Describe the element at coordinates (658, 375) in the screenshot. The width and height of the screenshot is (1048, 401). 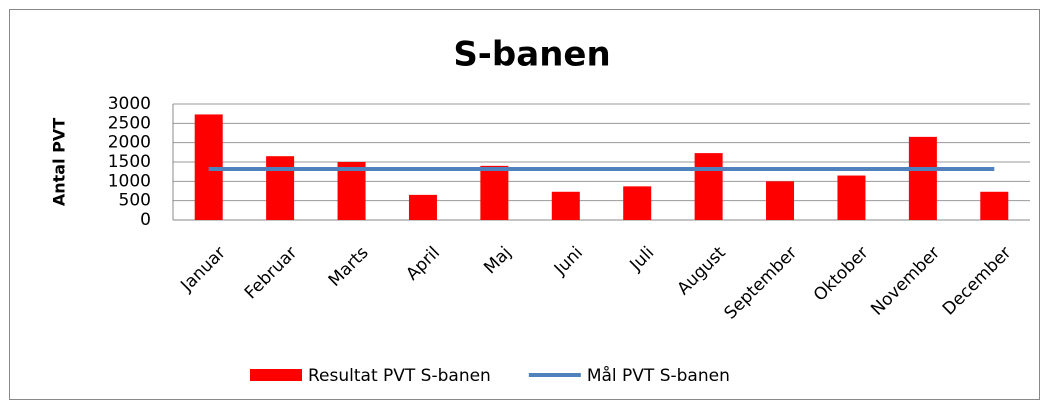
I see `legend-label: Mål PVT S-banen` at that location.